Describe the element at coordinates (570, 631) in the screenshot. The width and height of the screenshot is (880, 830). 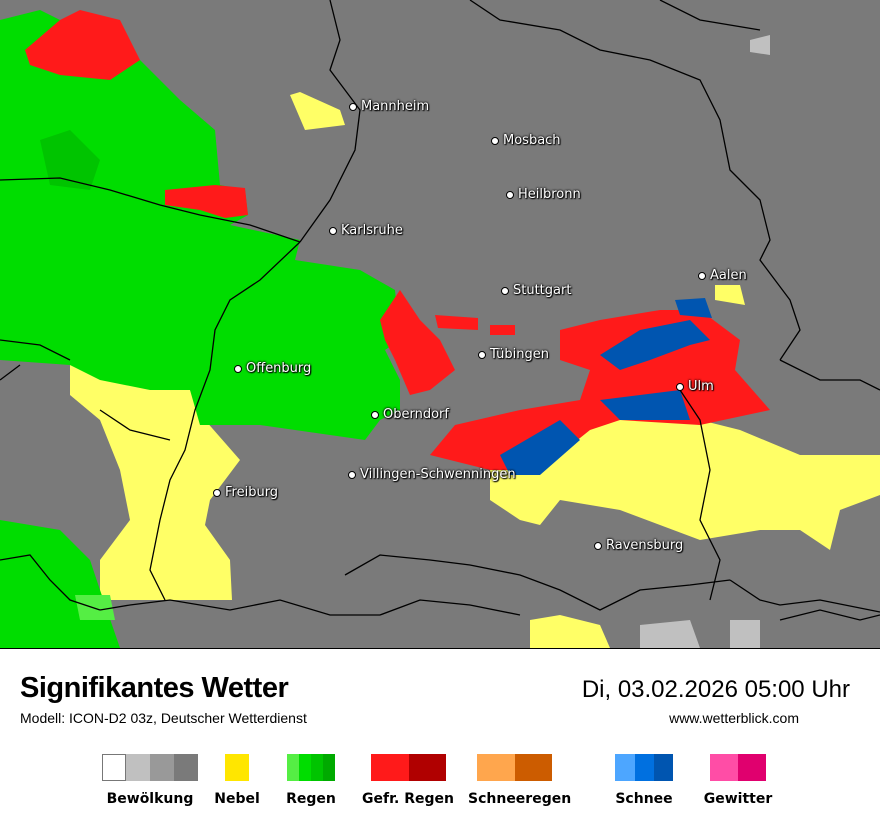
I see `fog-area-south` at that location.